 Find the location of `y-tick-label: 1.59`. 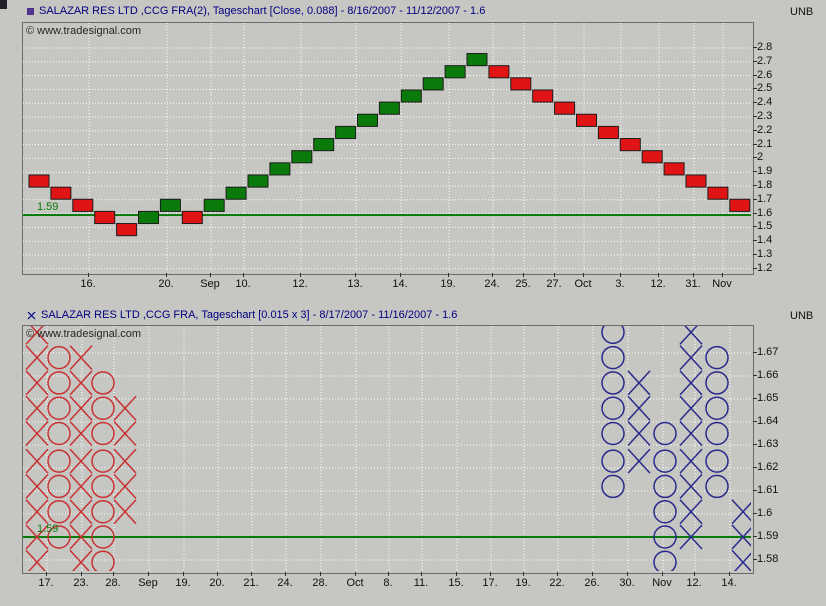

y-tick-label: 1.59 is located at coordinates (768, 536).